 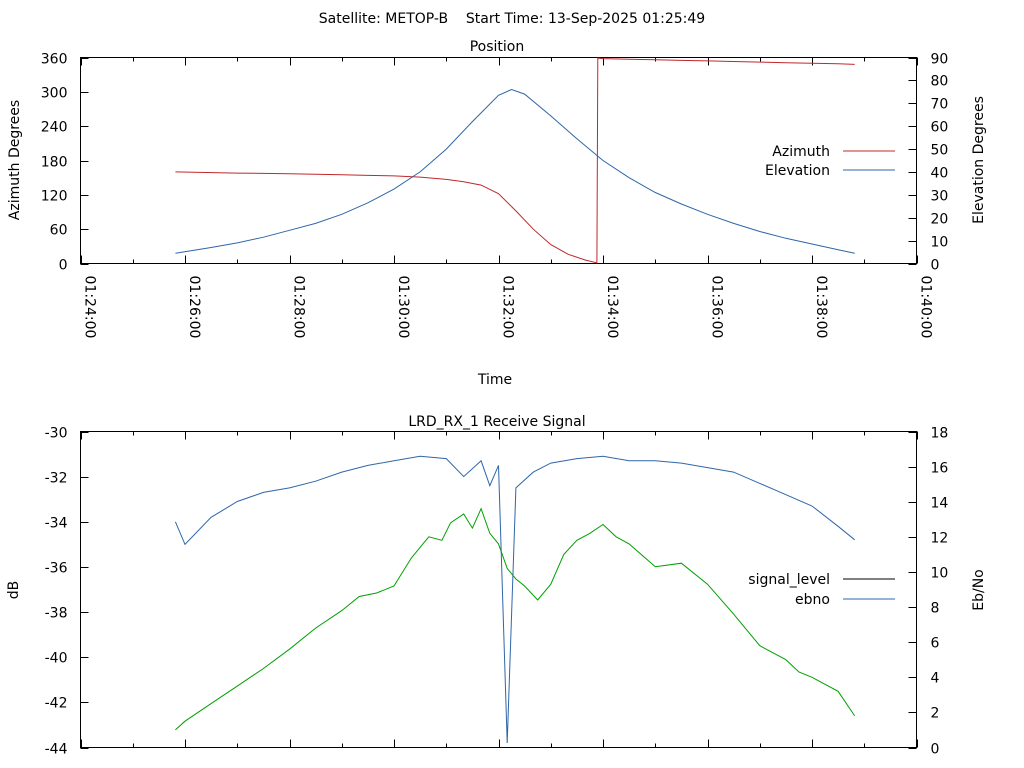 I want to click on x-tick-label: 01:24:00, so click(x=90, y=307).